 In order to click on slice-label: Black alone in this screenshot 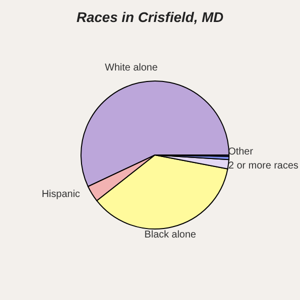, I will do `click(170, 234)`.